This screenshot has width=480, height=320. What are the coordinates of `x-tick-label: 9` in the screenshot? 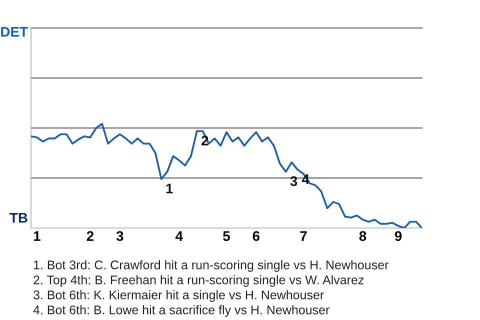 It's located at (398, 236).